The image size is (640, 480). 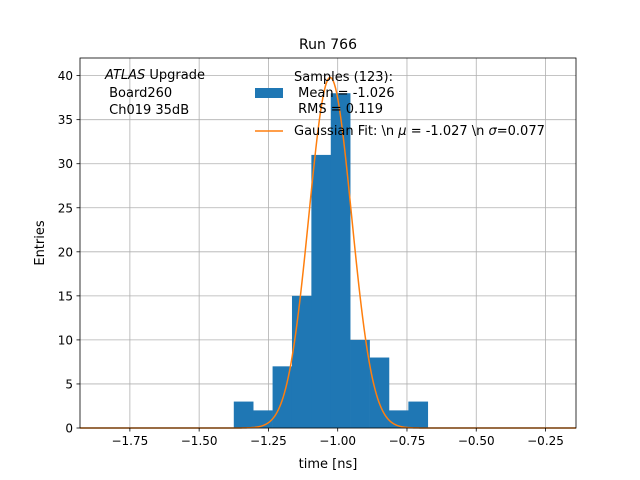 I want to click on x-tick-label: −1.00, so click(x=337, y=441).